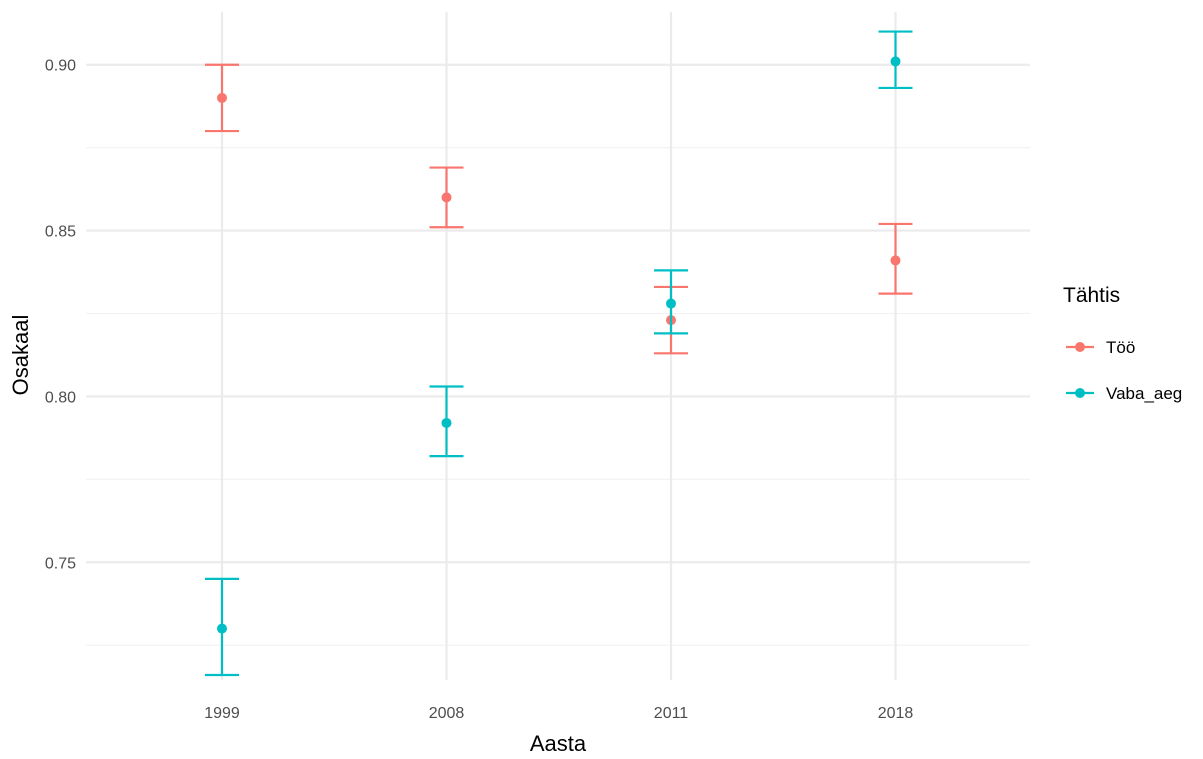 Image resolution: width=1203 pixels, height=759 pixels. Describe the element at coordinates (20, 355) in the screenshot. I see `y-axis-title: Osakaal` at that location.